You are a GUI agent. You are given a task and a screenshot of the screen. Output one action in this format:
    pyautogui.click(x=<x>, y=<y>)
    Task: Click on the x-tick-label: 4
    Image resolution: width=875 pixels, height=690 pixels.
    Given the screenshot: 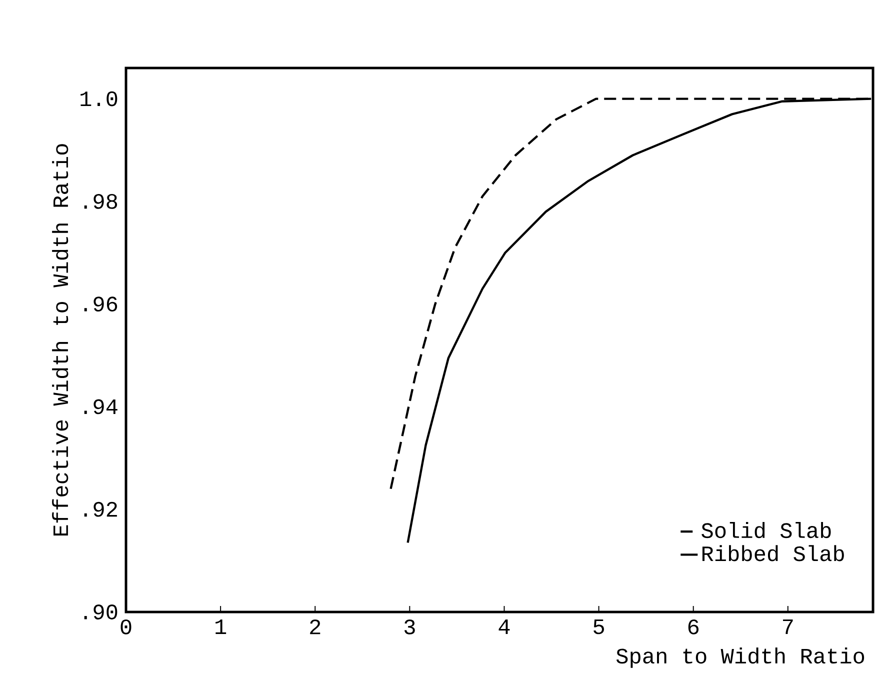 What is the action you would take?
    pyautogui.click(x=504, y=627)
    